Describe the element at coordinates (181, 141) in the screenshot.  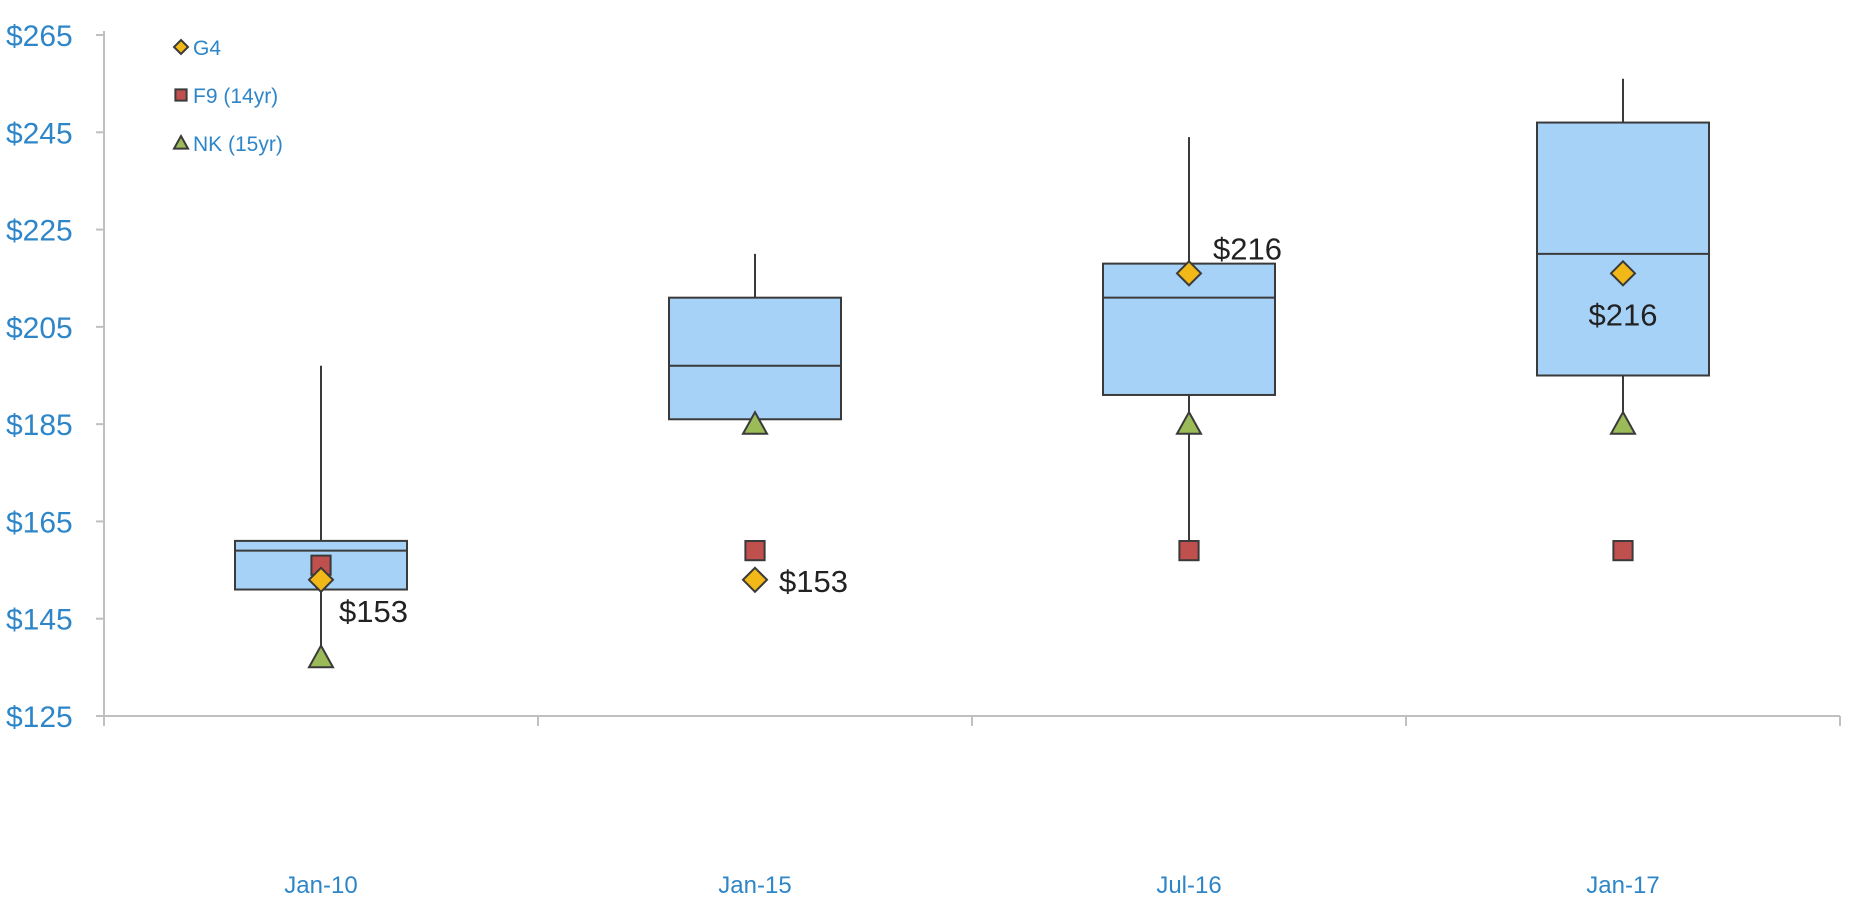
I see `legend-marker-triangle` at that location.